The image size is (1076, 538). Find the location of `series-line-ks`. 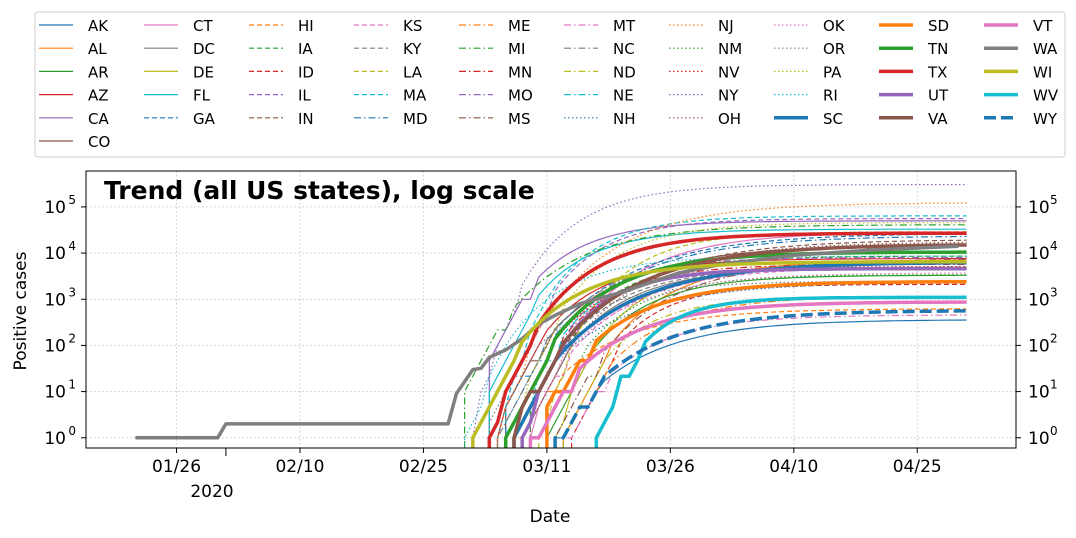

series-line-ks is located at coordinates (744, 357).